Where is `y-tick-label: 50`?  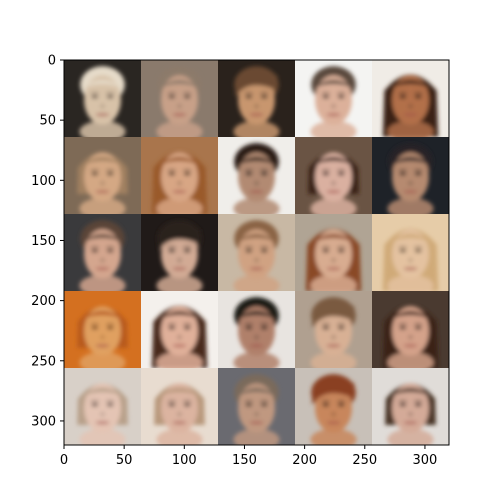 y-tick-label: 50 is located at coordinates (47, 121).